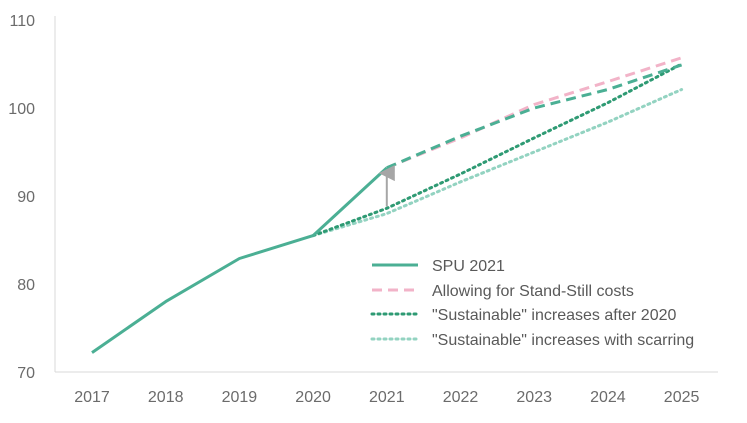  What do you see at coordinates (313, 397) in the screenshot?
I see `x-tick-label: 2020` at bounding box center [313, 397].